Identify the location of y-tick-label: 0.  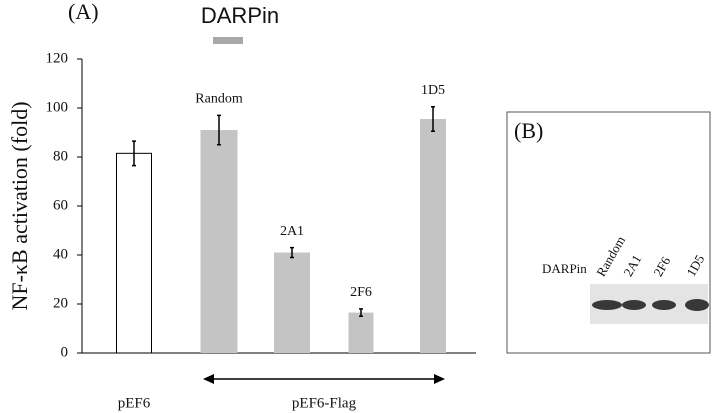
(65, 352).